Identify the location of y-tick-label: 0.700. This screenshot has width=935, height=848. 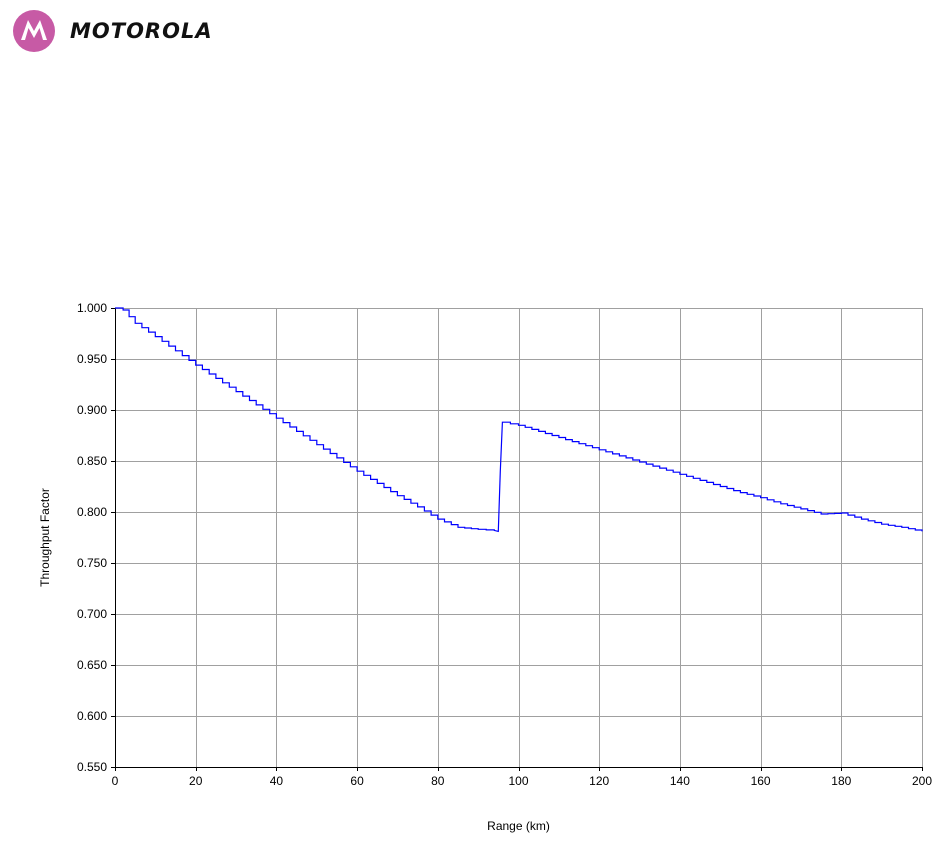
(92, 614).